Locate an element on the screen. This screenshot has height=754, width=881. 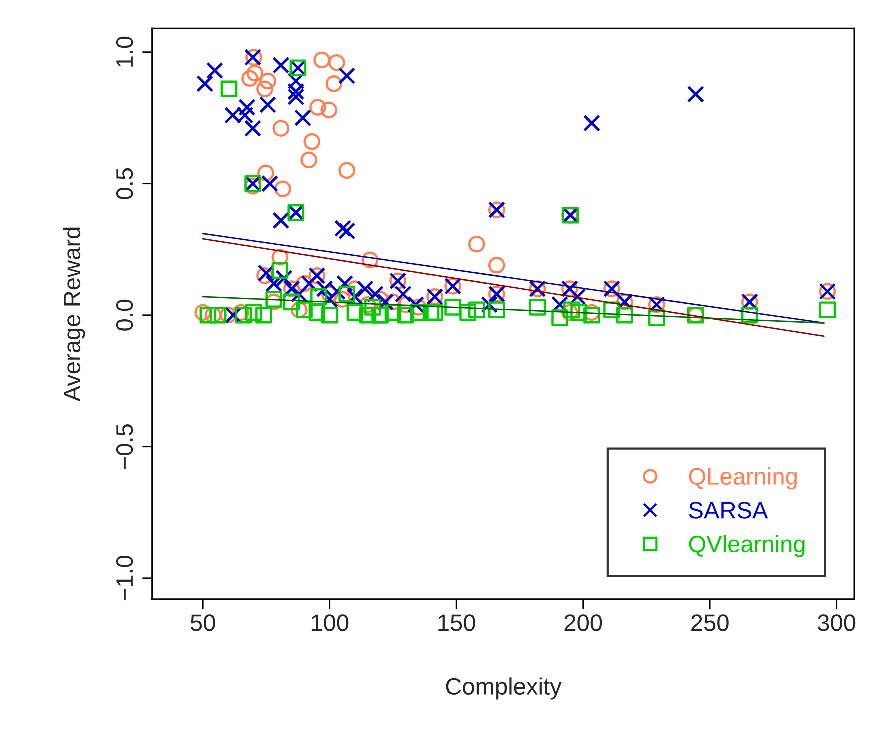
x-tick-label: 150 is located at coordinates (457, 623).